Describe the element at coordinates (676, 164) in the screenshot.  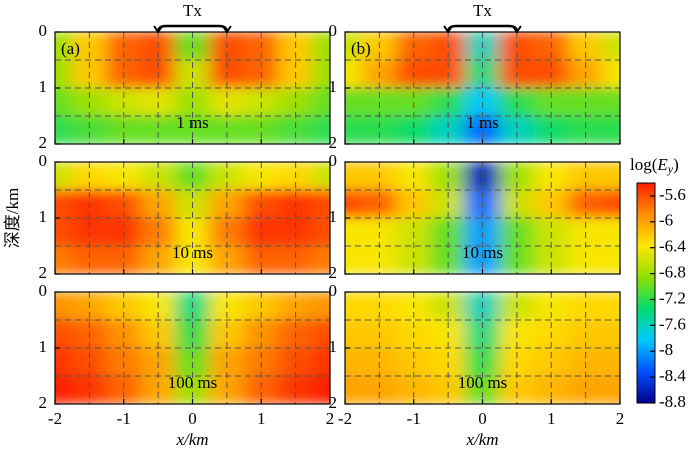
I see `label-part: )` at that location.